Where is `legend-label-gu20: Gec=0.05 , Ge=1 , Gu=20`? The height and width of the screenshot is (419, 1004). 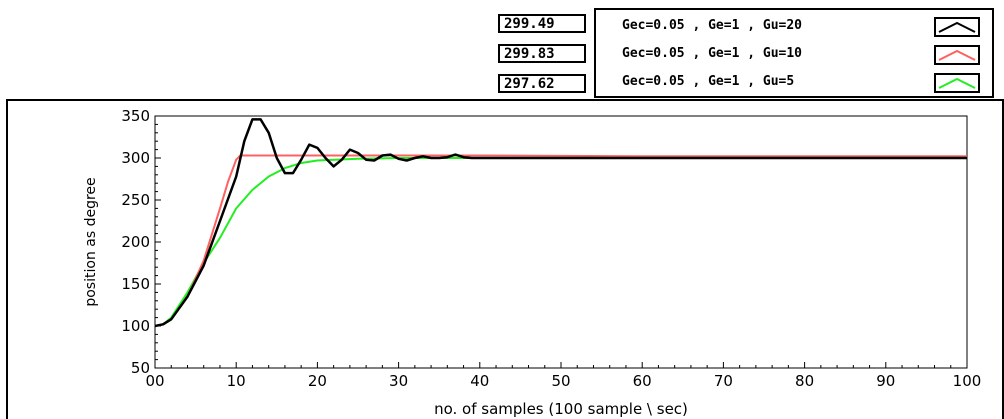
legend-label-gu20: Gec=0.05 , Ge=1 , Gu=20 is located at coordinates (712, 25).